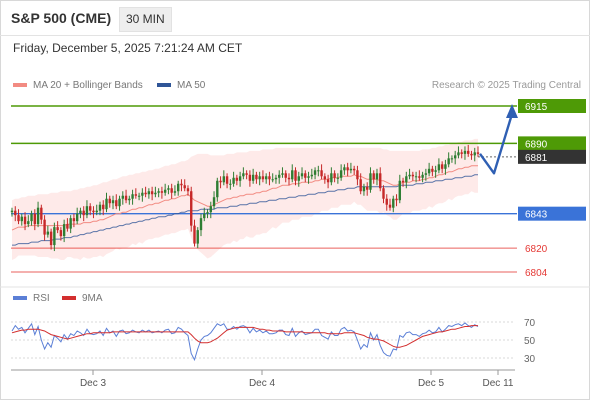 The image size is (590, 400). I want to click on rsi-tick-label: 50, so click(530, 341).